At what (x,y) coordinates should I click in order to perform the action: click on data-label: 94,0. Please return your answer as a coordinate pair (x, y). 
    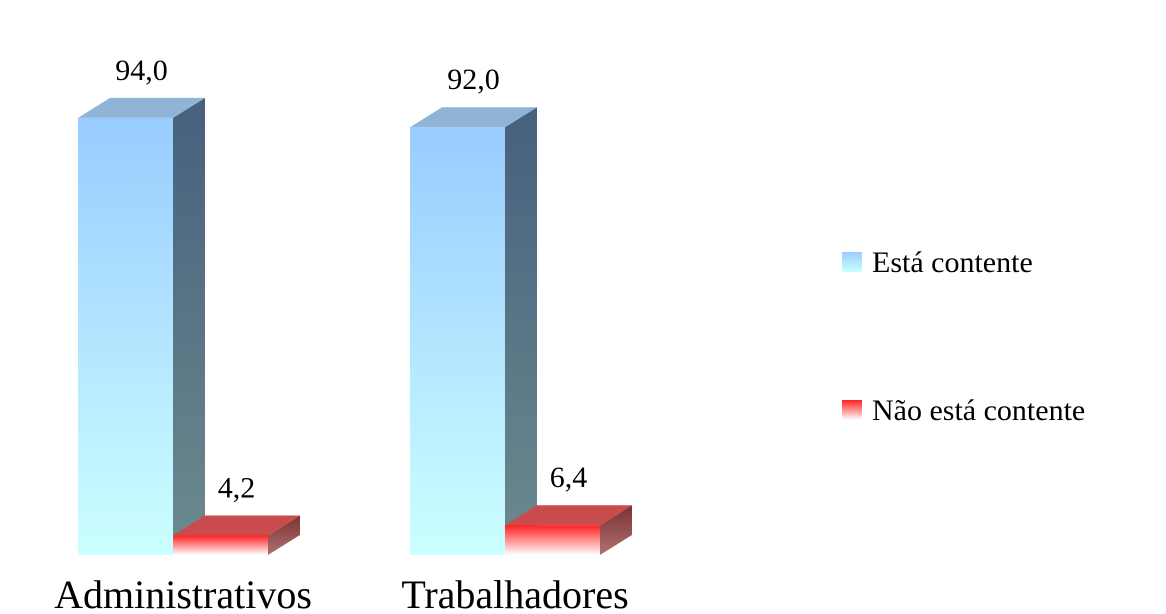
    Looking at the image, I should click on (141, 70).